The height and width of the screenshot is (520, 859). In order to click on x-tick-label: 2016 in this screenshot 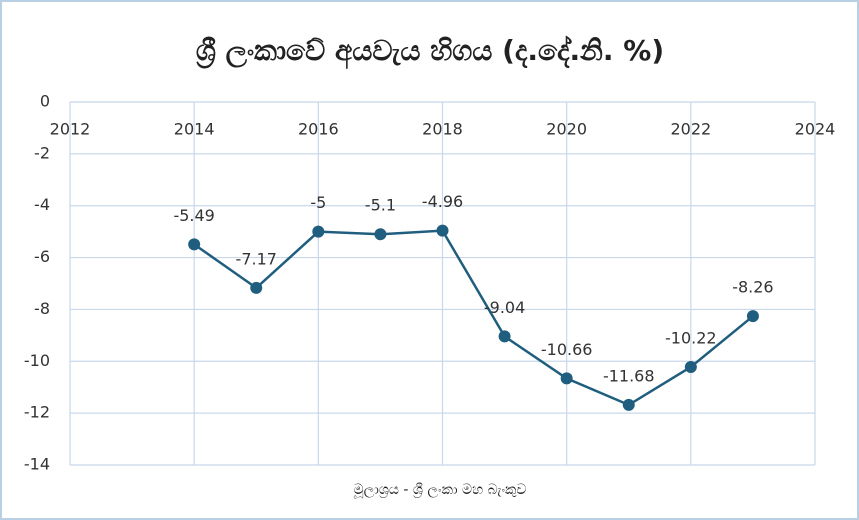, I will do `click(318, 129)`.